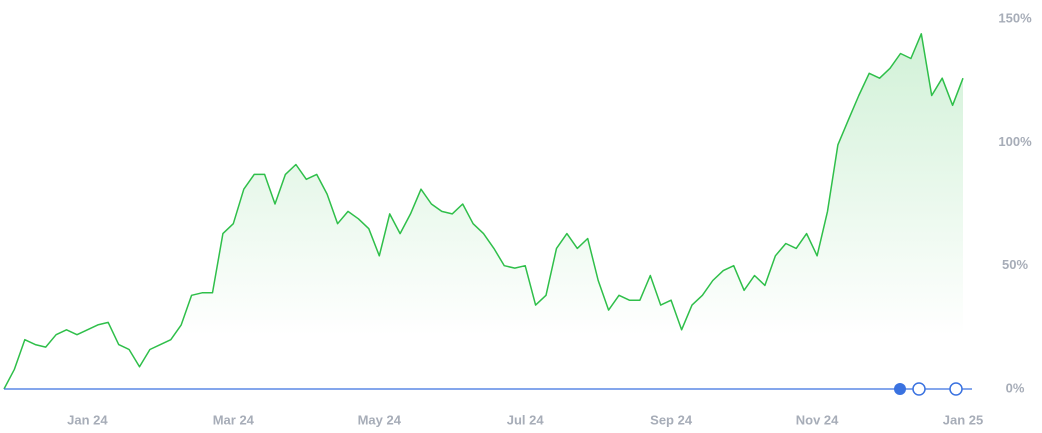  Describe the element at coordinates (963, 419) in the screenshot. I see `x-tick-label: Jan 25` at that location.